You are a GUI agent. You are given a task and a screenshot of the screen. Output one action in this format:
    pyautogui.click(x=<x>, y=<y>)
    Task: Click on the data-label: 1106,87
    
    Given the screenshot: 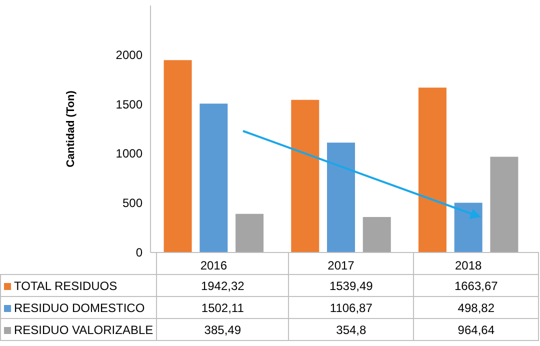 What is the action you would take?
    pyautogui.click(x=351, y=307)
    